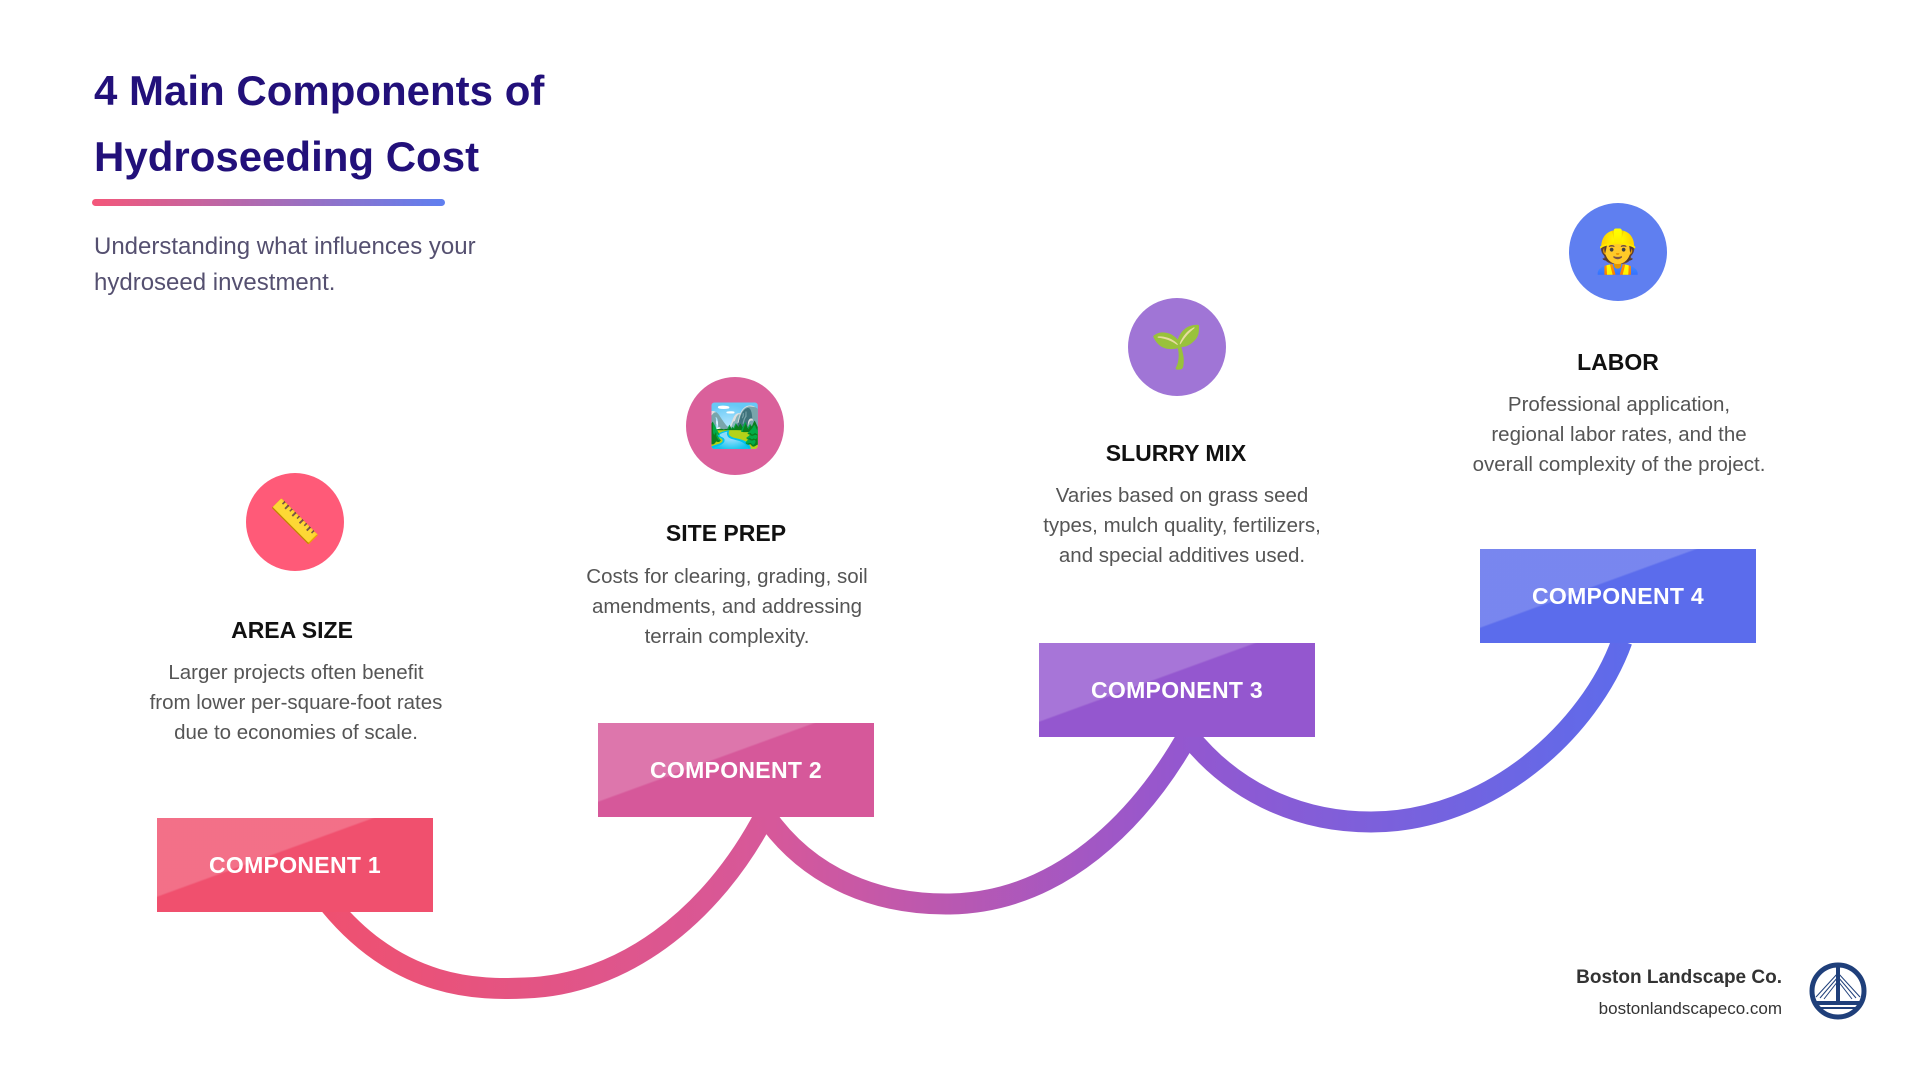 This screenshot has height=1080, width=1920. Describe the element at coordinates (295, 522) in the screenshot. I see `ruler-icon: 📏` at that location.